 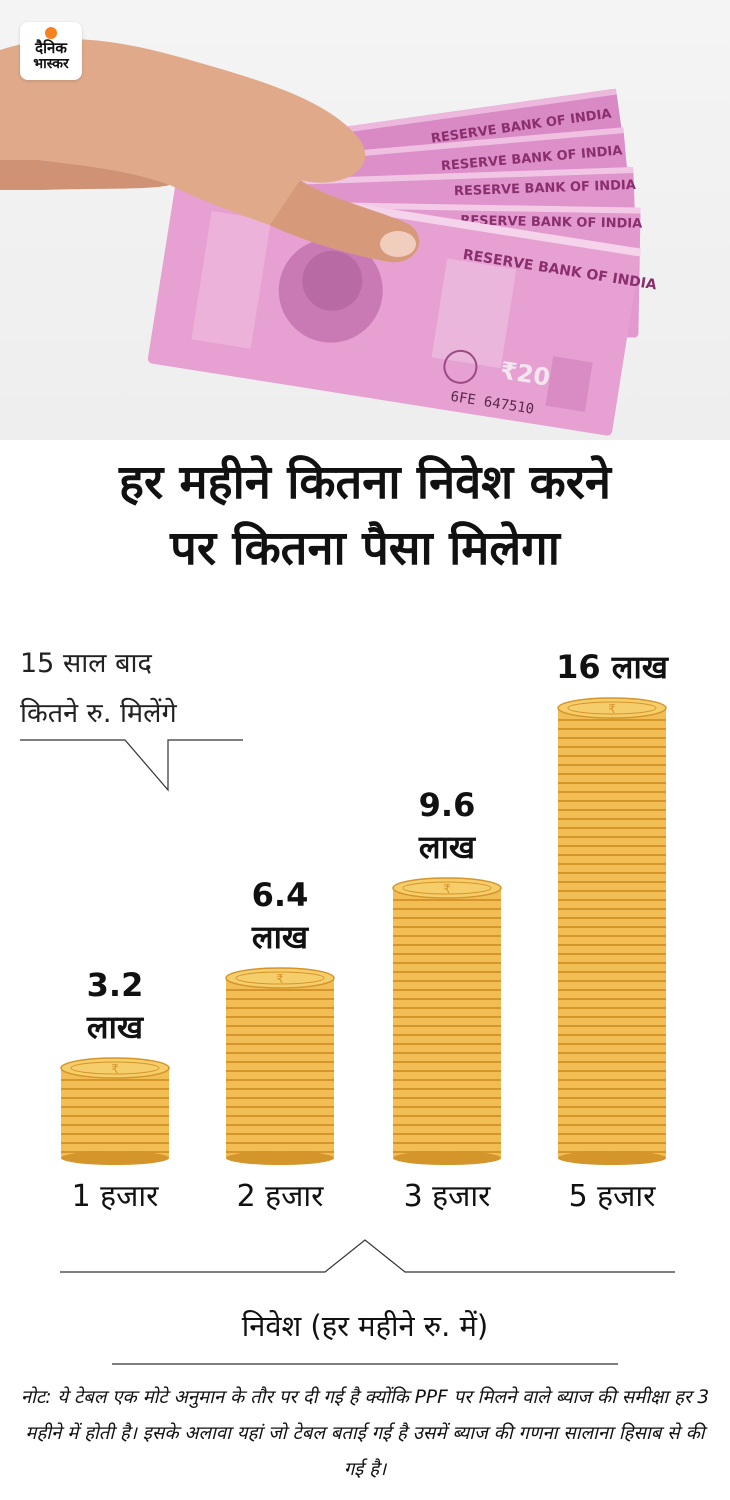 I want to click on note-bank-text-3: RESERVE BANK OF INDIA, so click(x=545, y=188).